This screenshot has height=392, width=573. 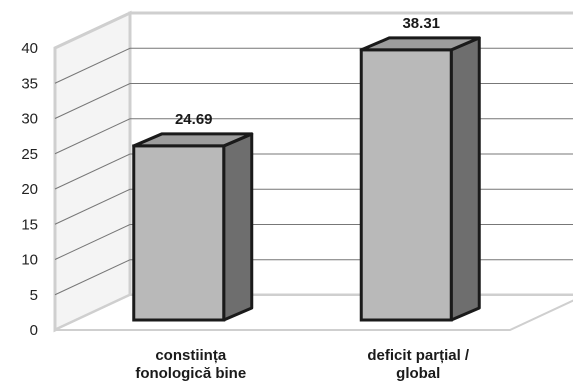 I want to click on category-label-line: constiința, so click(x=190, y=355).